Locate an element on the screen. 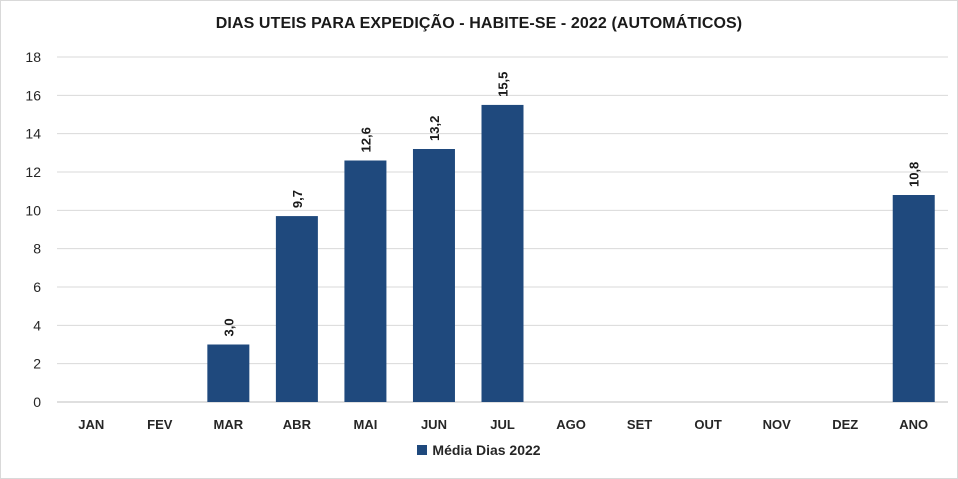 The image size is (958, 479). x-tick-label: NOV is located at coordinates (777, 424).